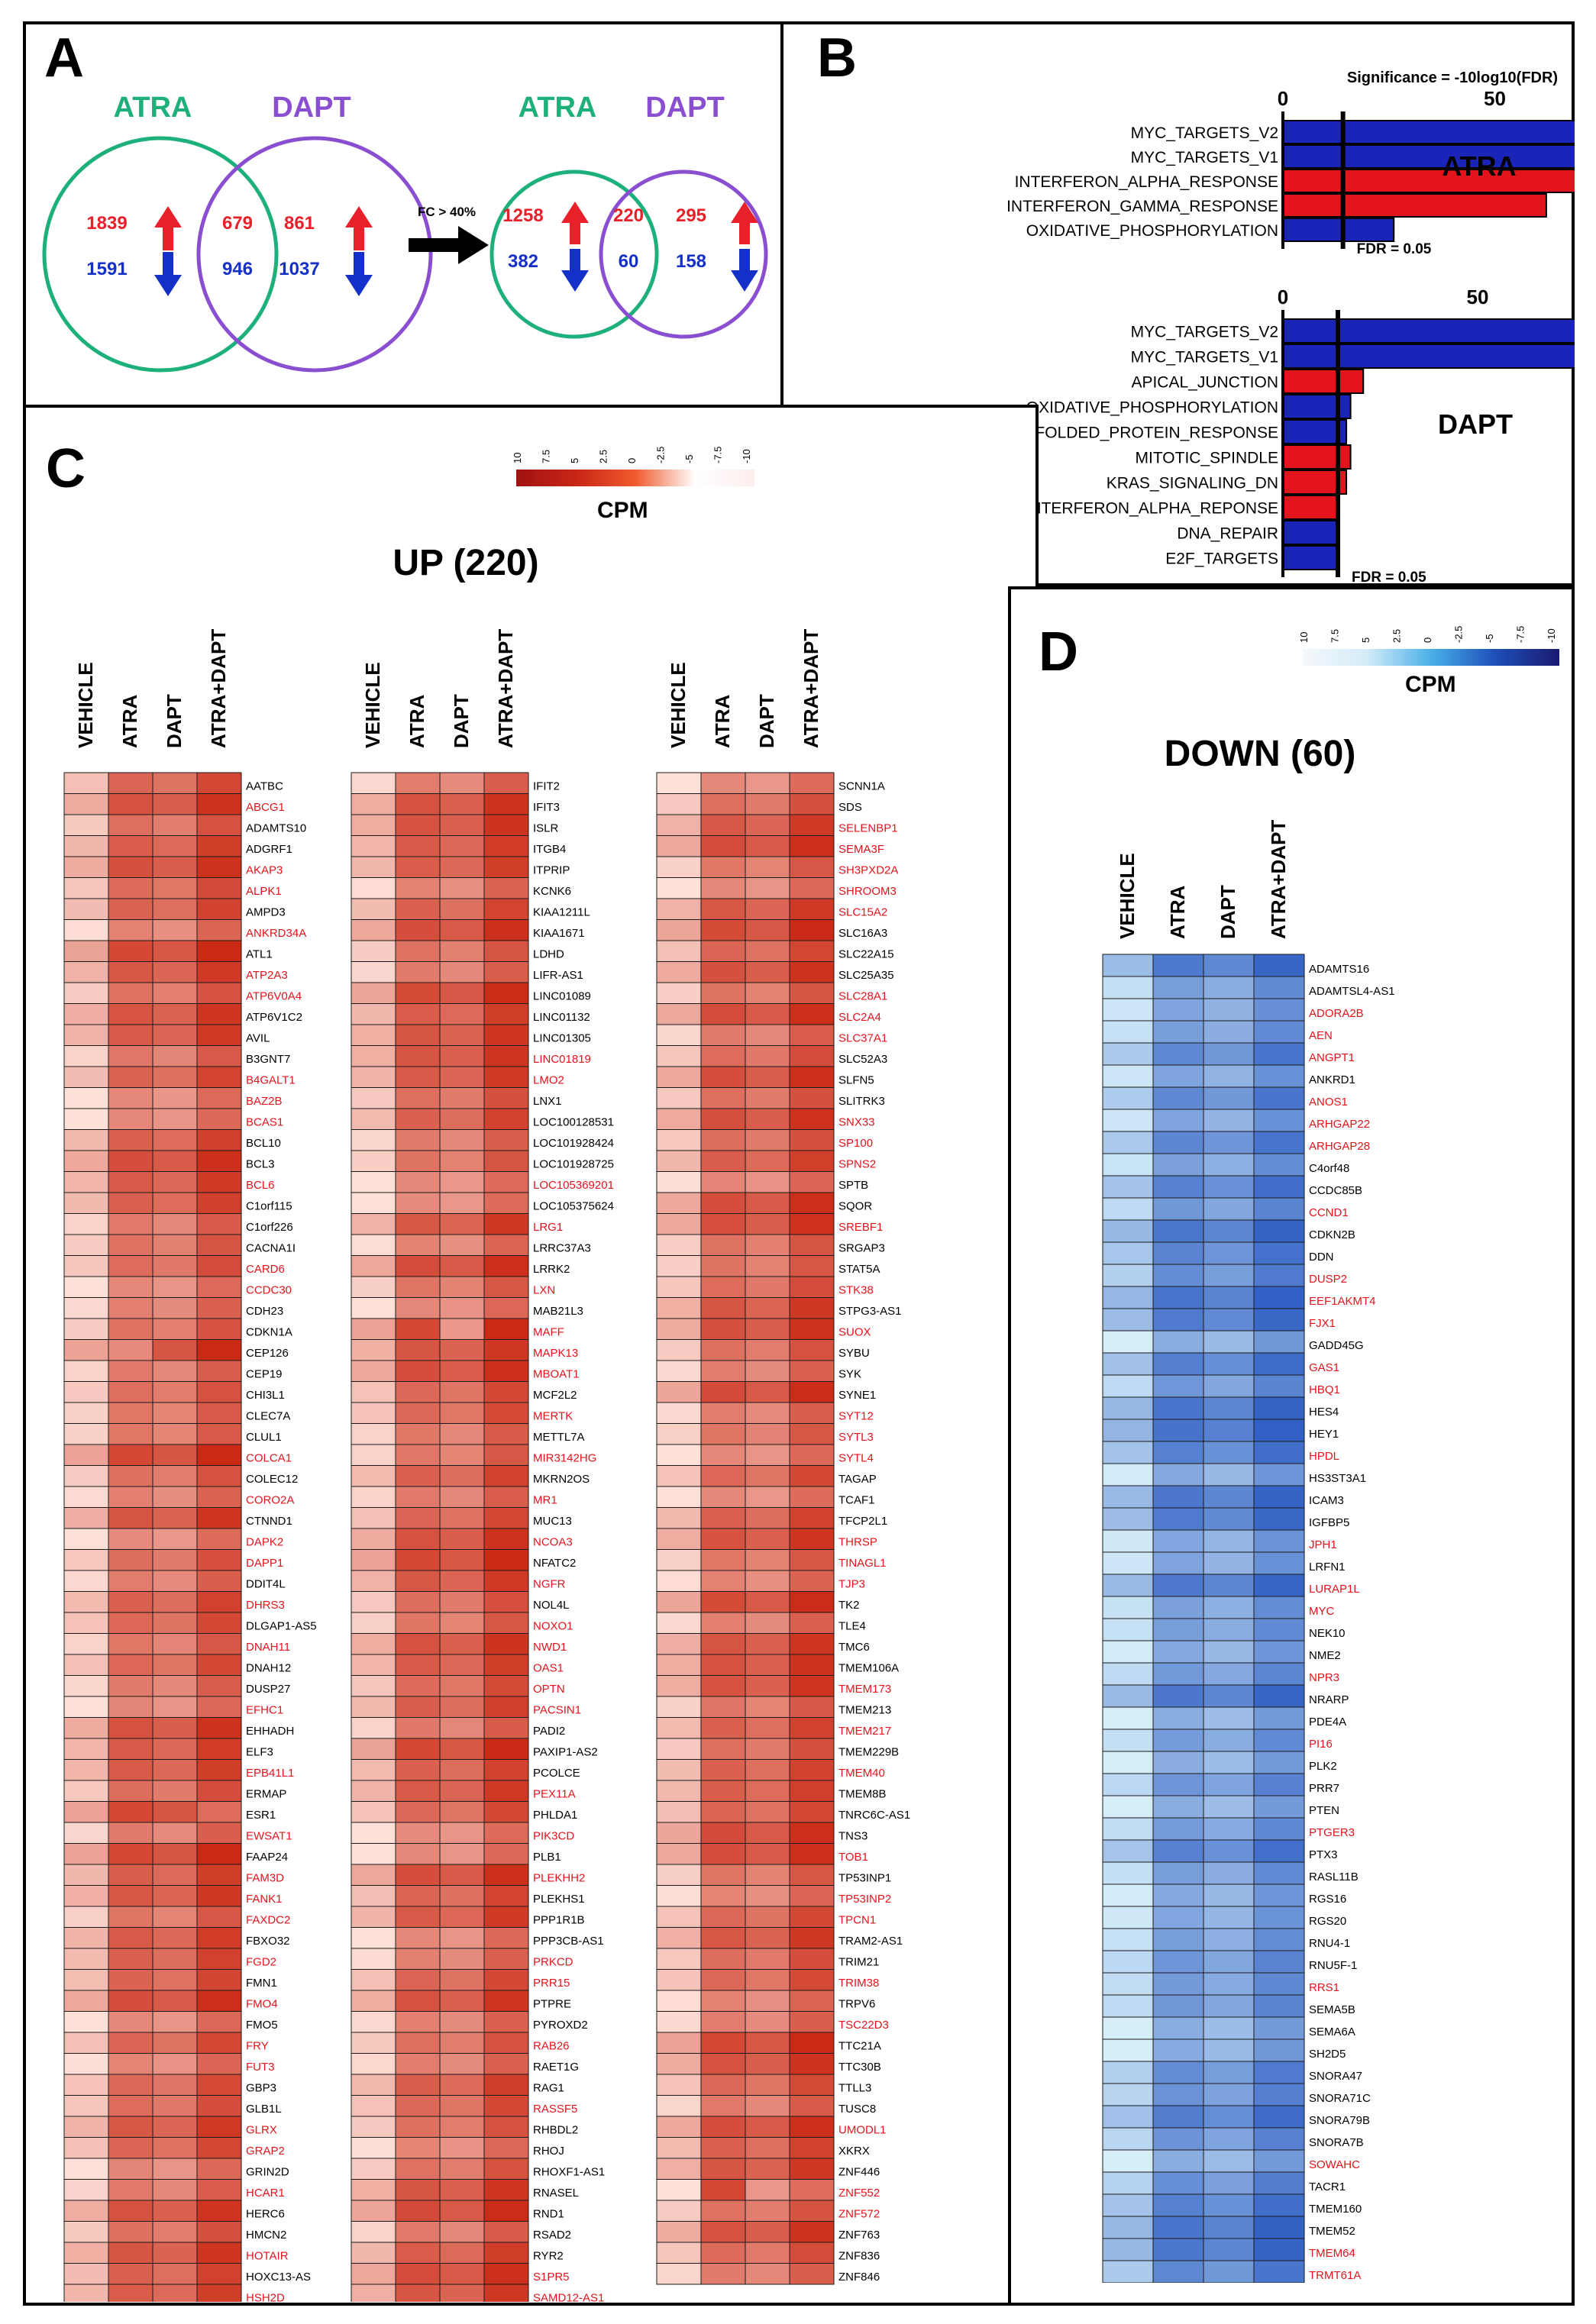 The width and height of the screenshot is (1596, 2324). What do you see at coordinates (1339, 1146) in the screenshot?
I see `gene-label: ARHGAP28` at bounding box center [1339, 1146].